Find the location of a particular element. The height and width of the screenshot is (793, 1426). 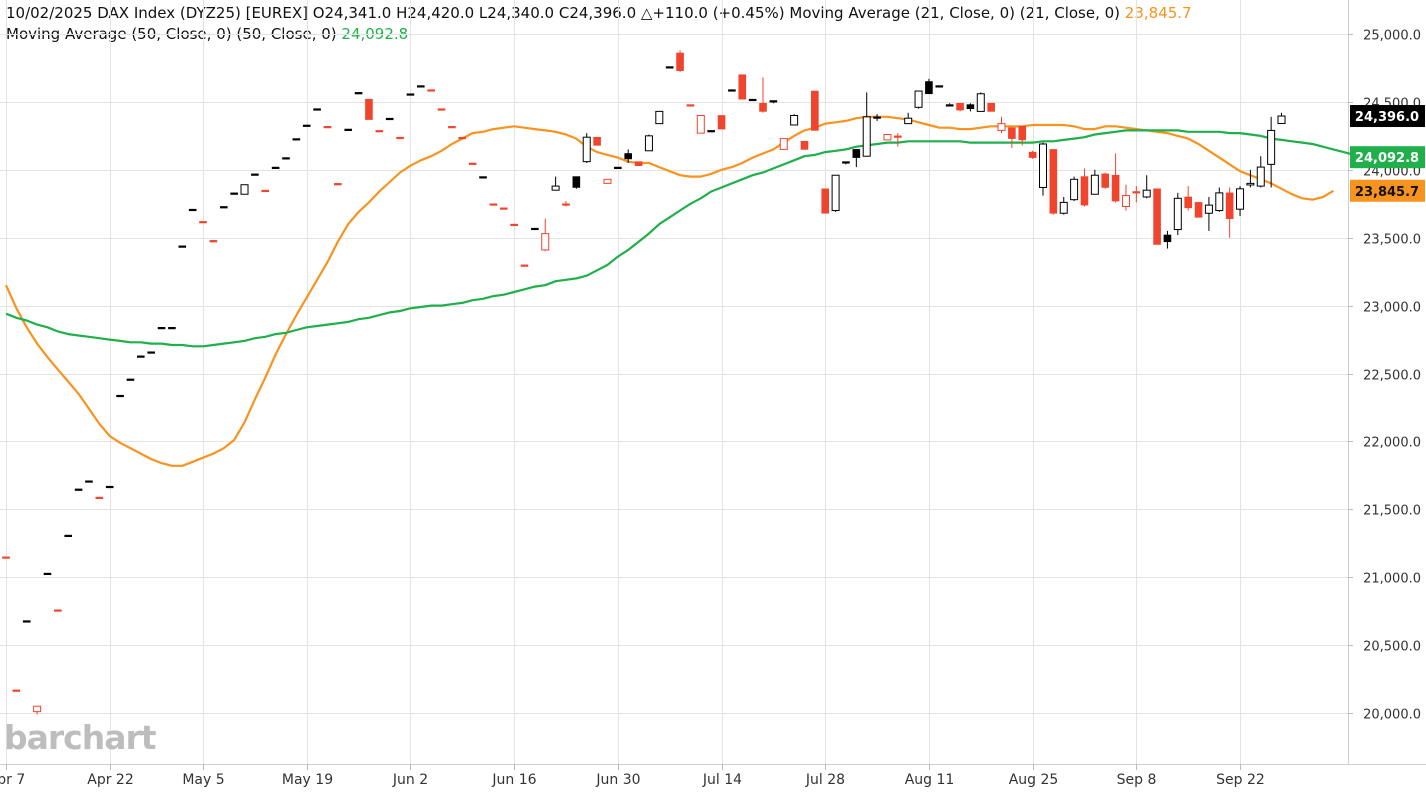

last-price-tag: 24,396.0 is located at coordinates (1387, 116).